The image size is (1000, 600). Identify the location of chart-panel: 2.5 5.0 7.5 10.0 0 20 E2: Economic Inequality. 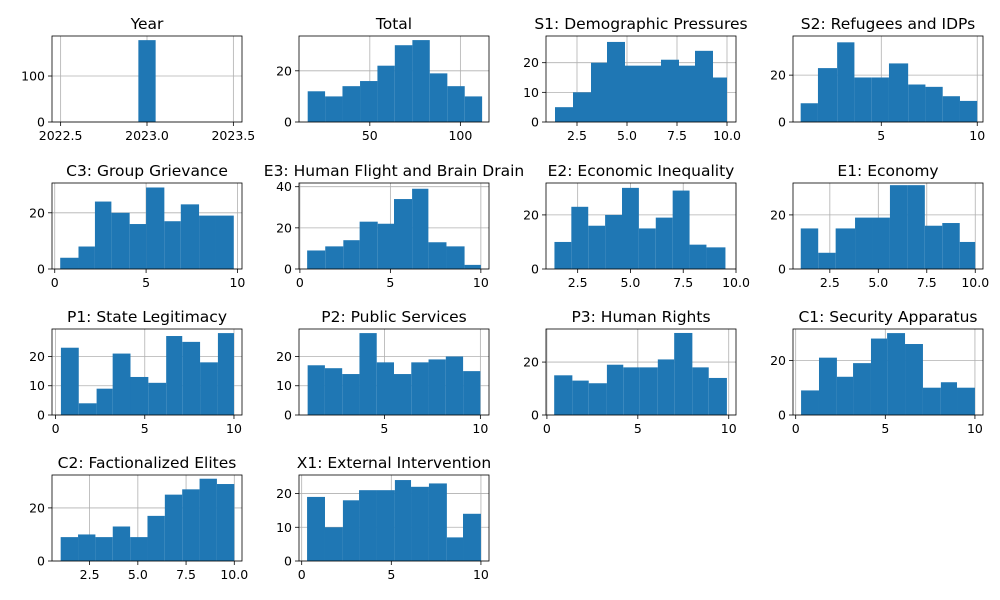
(636, 226).